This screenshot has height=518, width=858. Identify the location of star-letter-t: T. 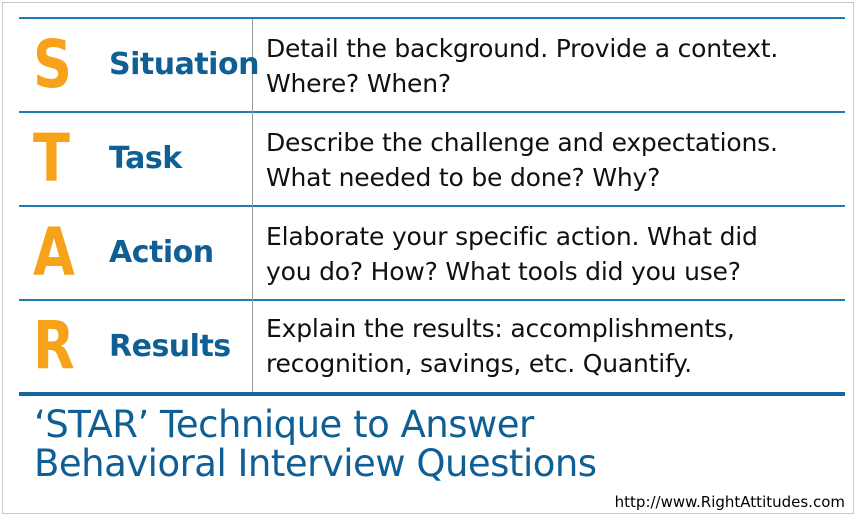
(51, 158).